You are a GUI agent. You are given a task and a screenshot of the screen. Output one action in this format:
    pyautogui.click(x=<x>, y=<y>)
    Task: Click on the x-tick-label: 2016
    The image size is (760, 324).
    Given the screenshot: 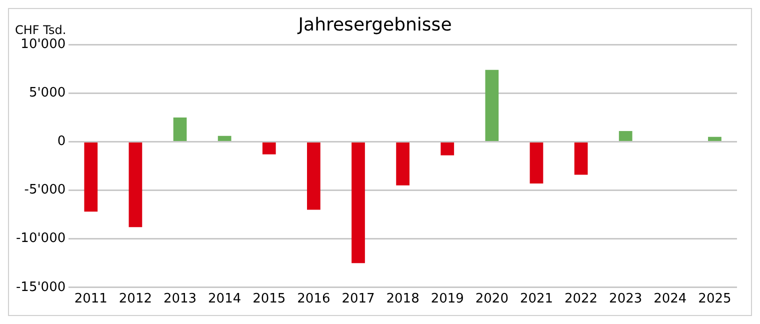 What is the action you would take?
    pyautogui.click(x=313, y=299)
    